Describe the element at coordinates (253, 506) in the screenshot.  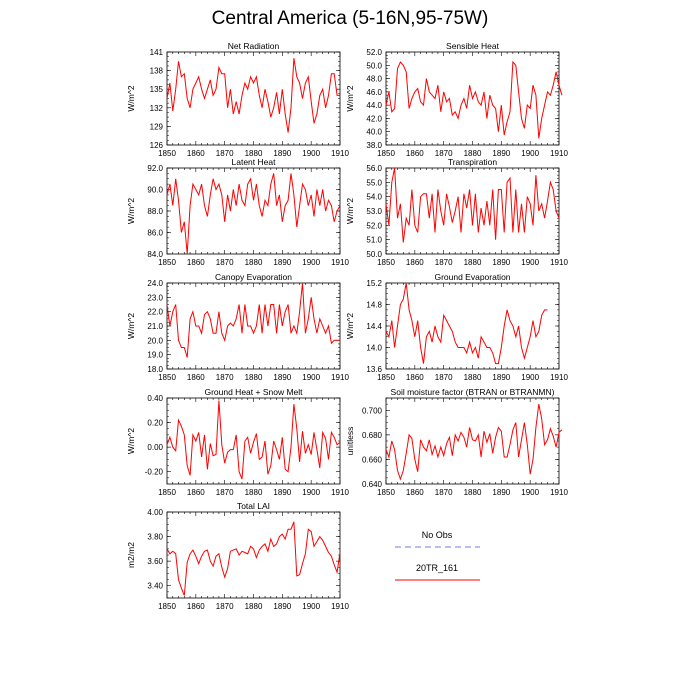
I see `panel-title: Total LAI` at that location.